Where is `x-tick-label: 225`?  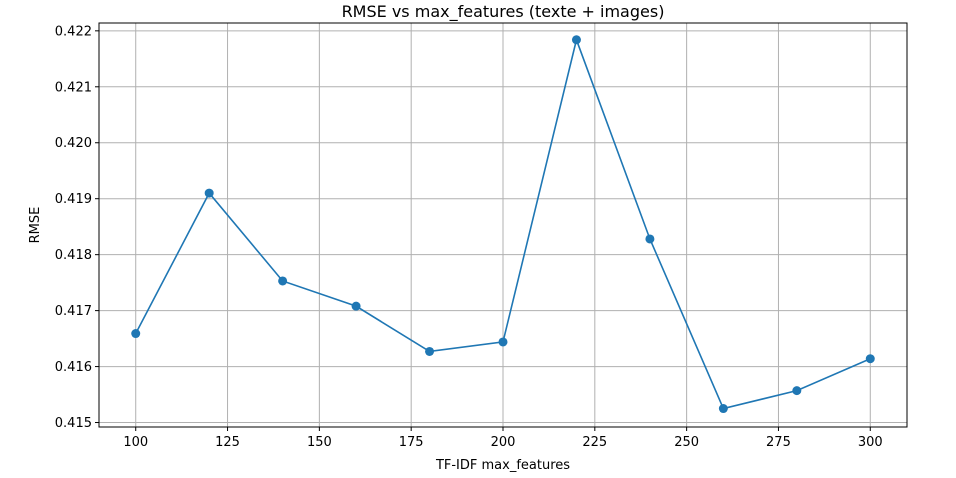
x-tick-label: 225 is located at coordinates (594, 442).